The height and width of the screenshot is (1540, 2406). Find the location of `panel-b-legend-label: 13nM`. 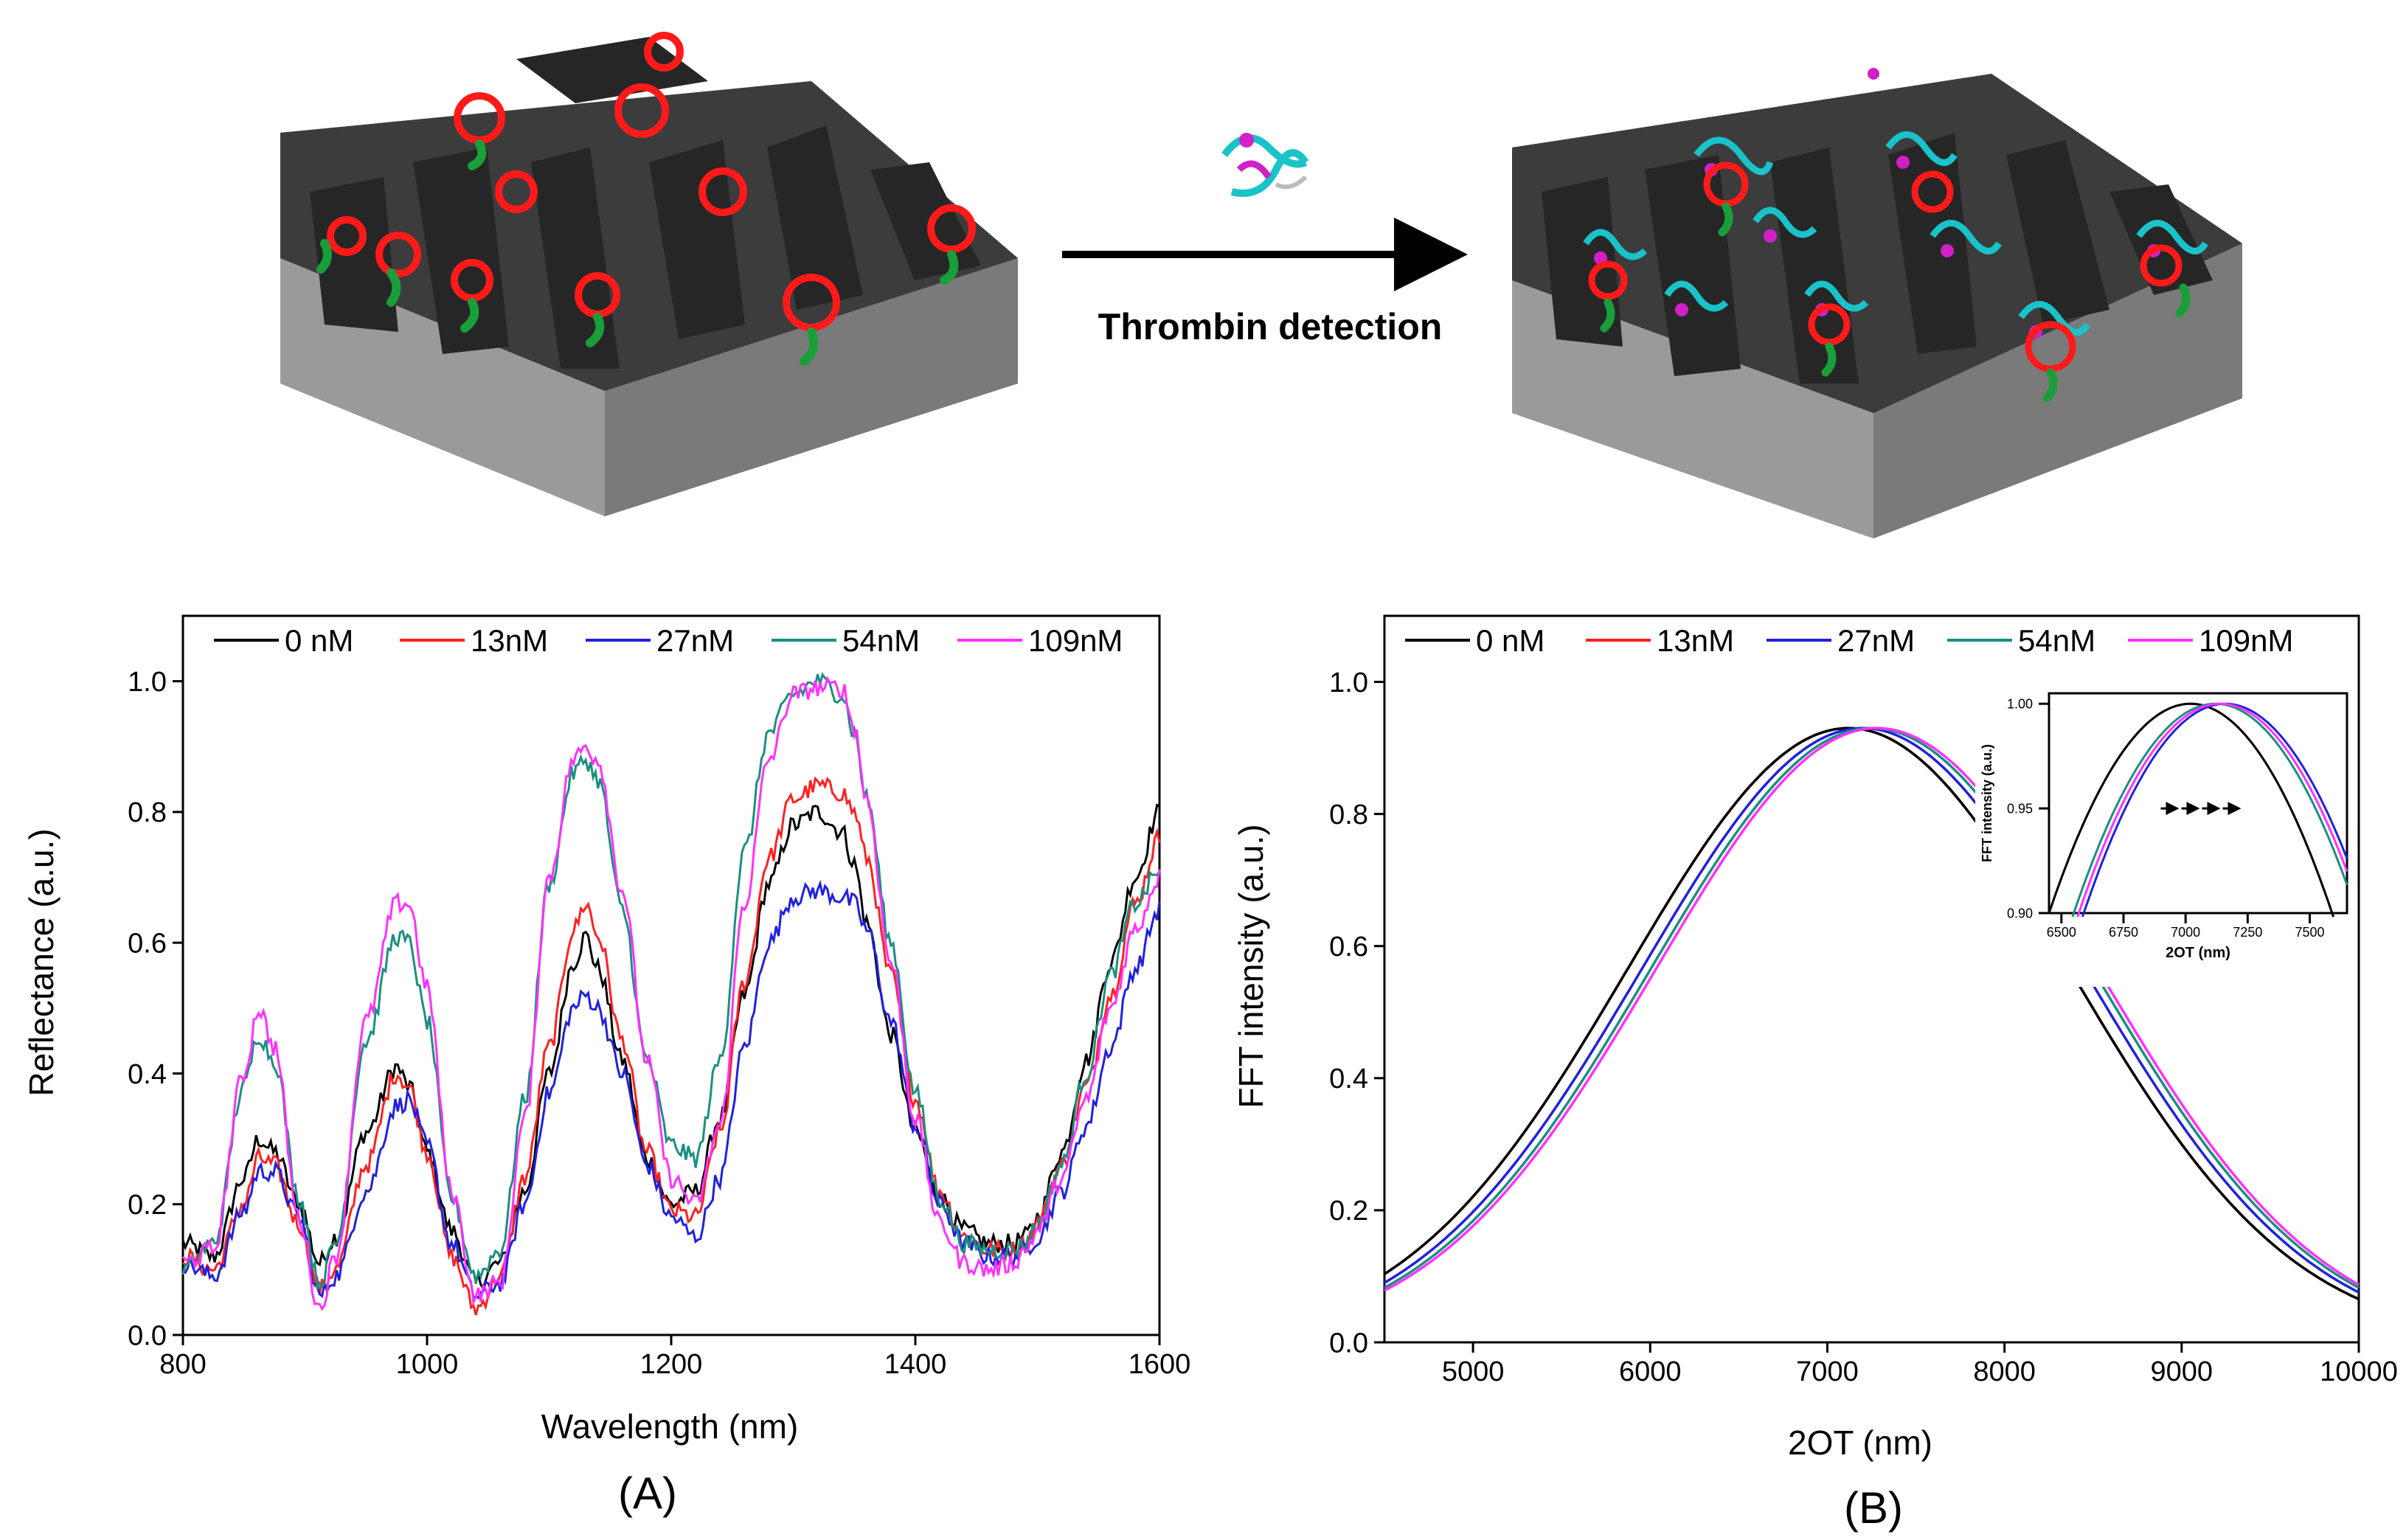

panel-b-legend-label: 13nM is located at coordinates (1695, 640).